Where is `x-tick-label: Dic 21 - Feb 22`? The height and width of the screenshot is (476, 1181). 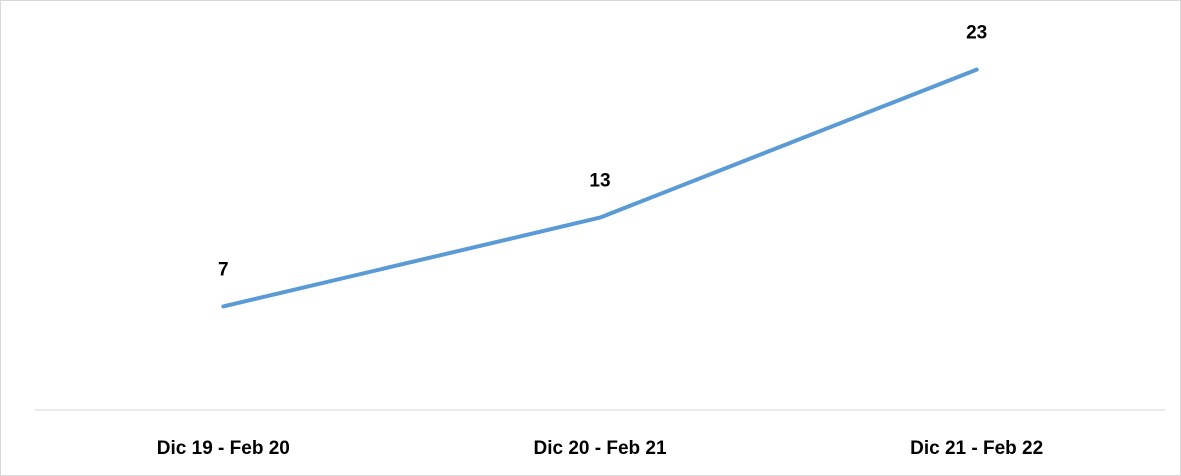
x-tick-label: Dic 21 - Feb 22 is located at coordinates (976, 448).